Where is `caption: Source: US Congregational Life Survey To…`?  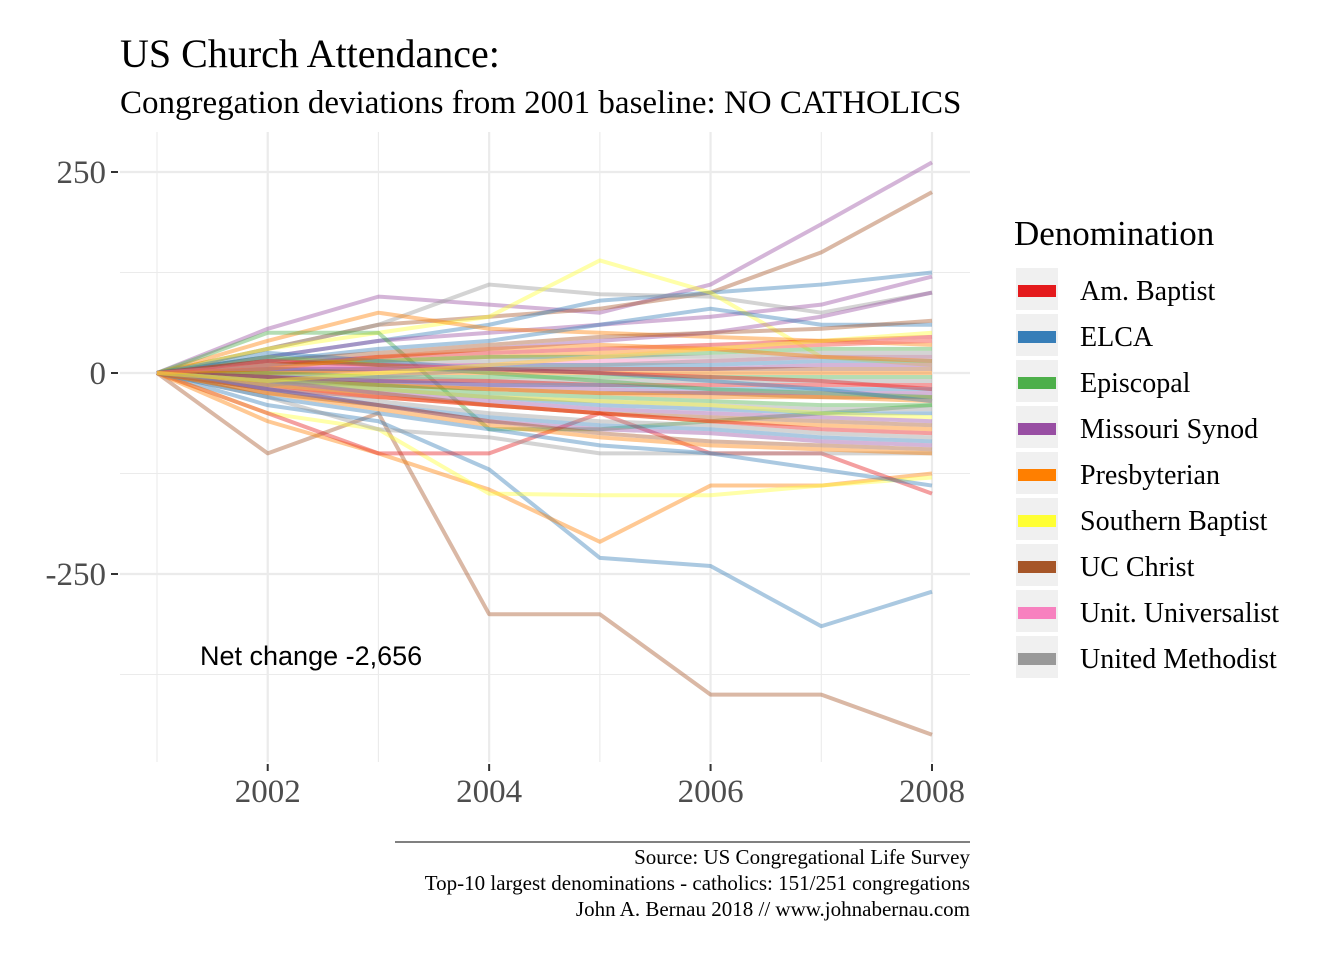 caption: Source: US Congregational Life Survey To… is located at coordinates (682, 881).